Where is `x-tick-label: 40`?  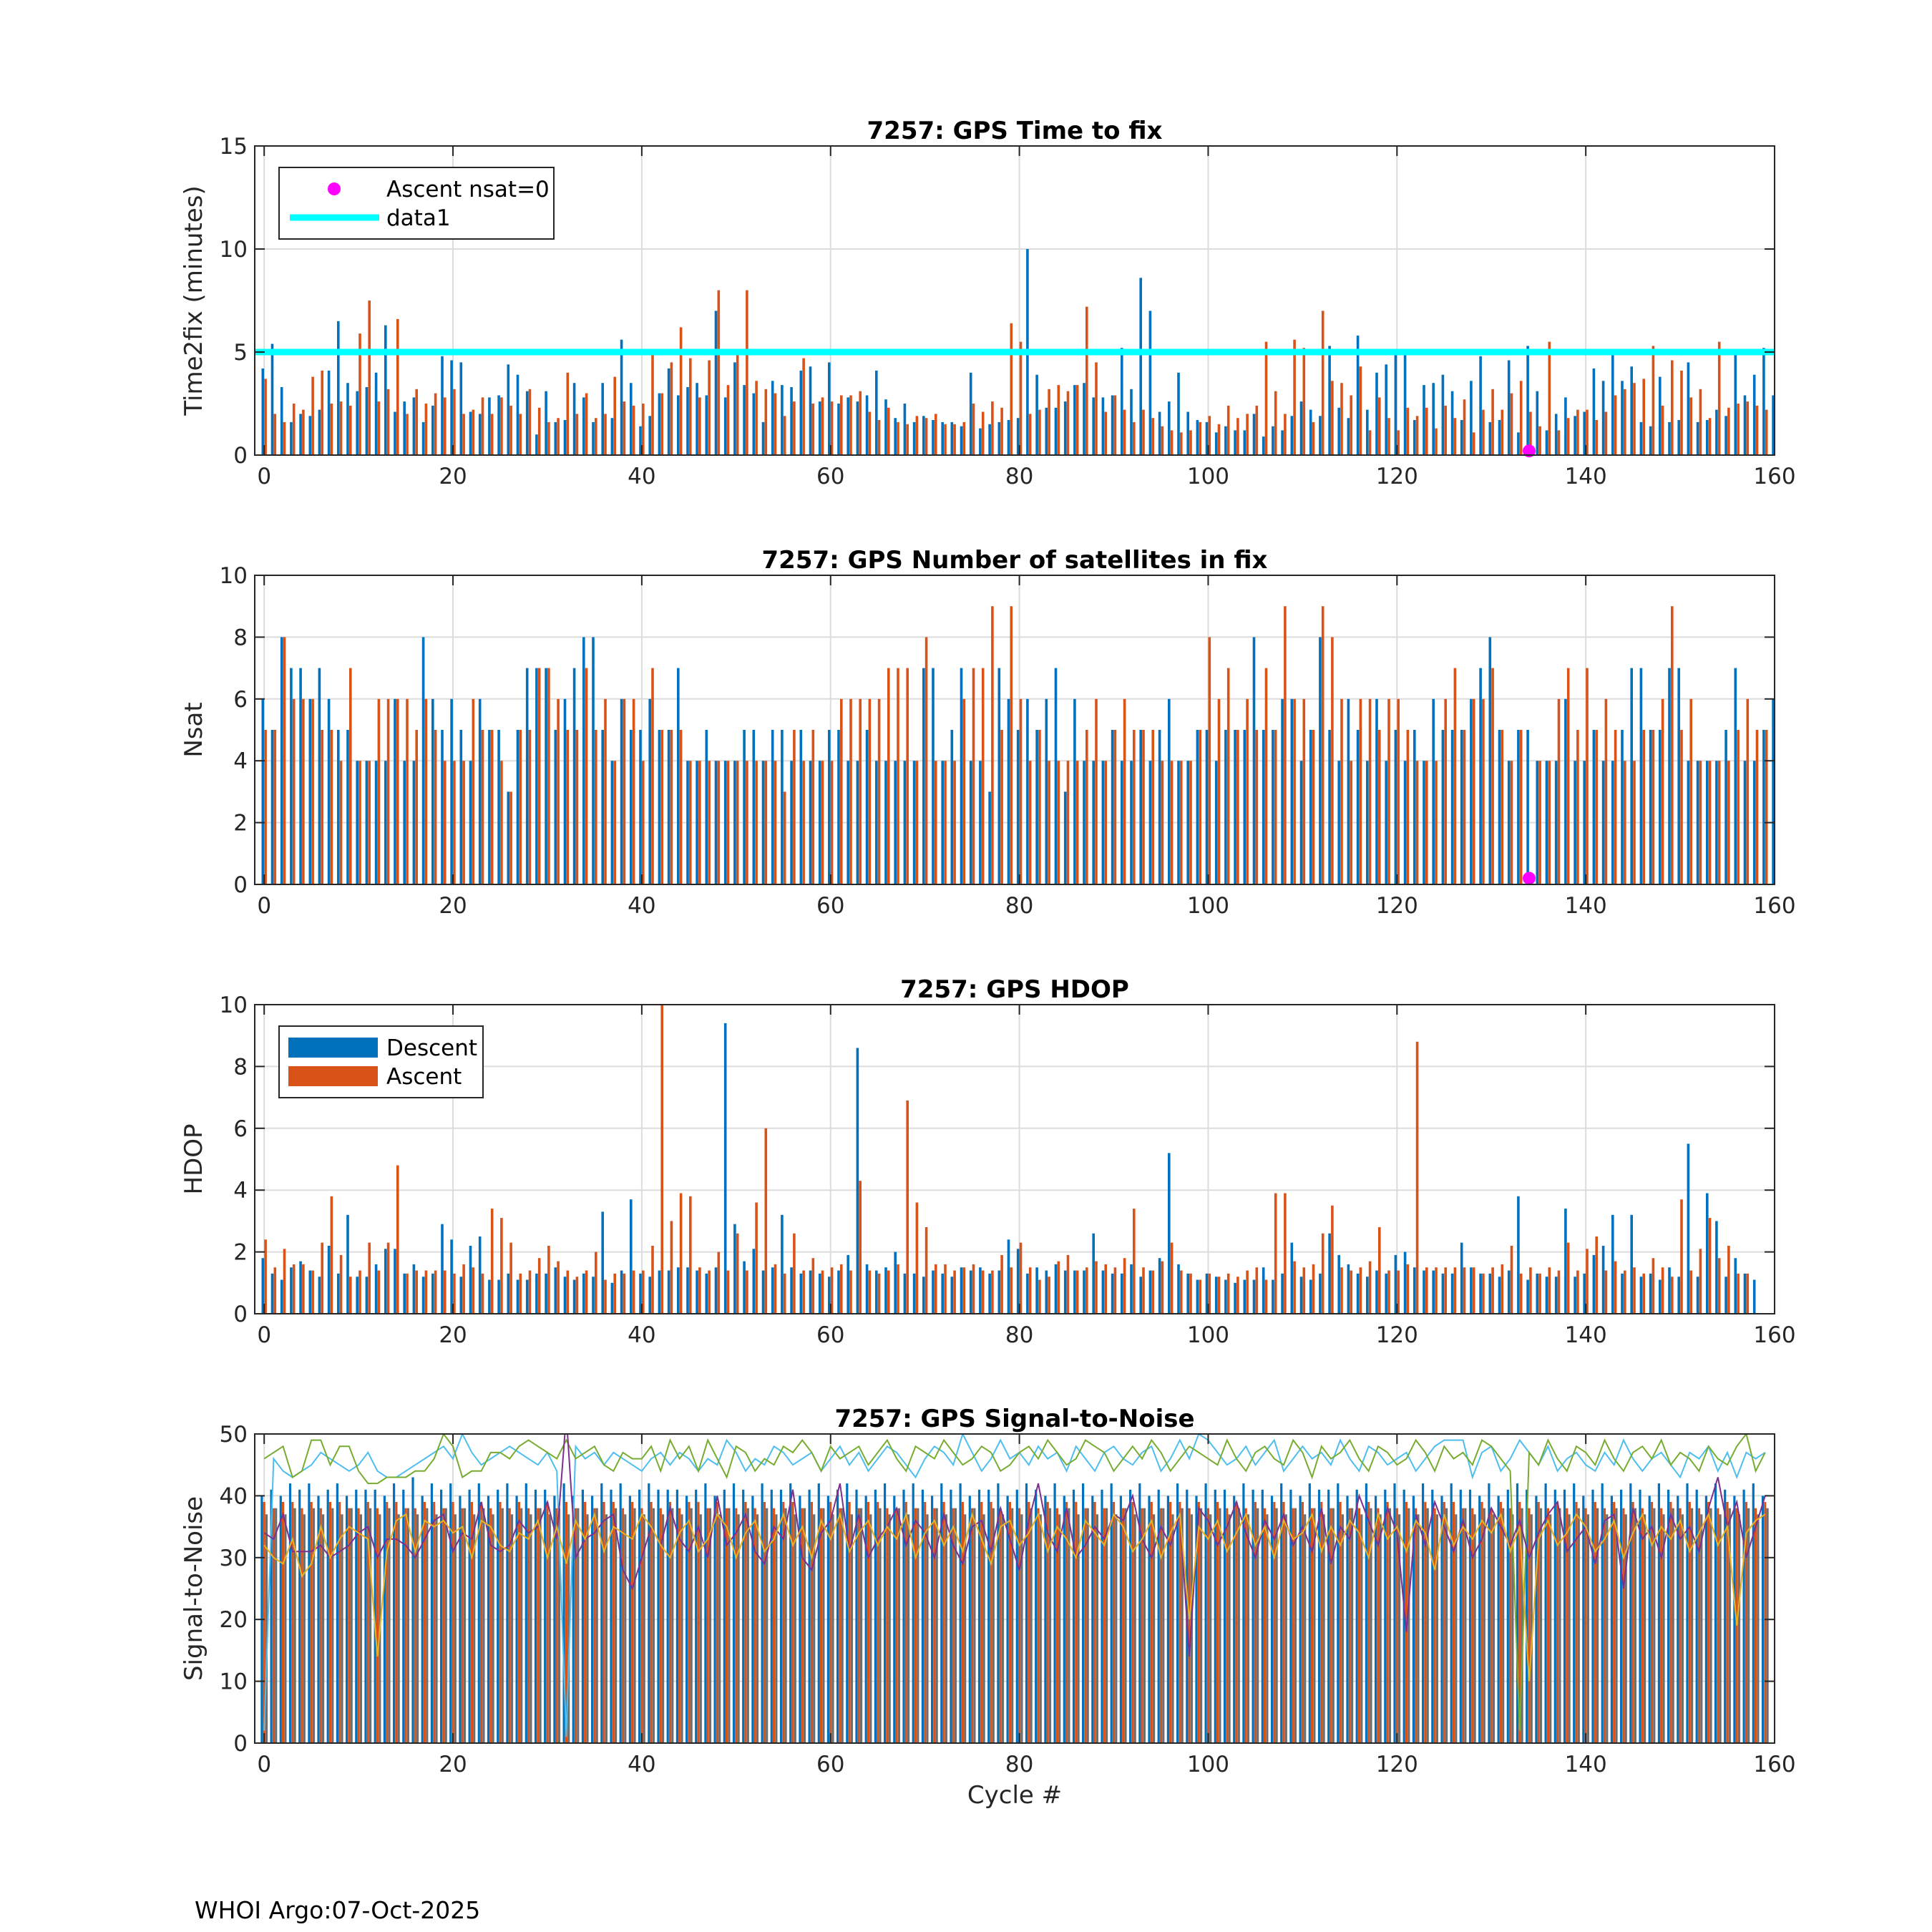
x-tick-label: 40 is located at coordinates (641, 476).